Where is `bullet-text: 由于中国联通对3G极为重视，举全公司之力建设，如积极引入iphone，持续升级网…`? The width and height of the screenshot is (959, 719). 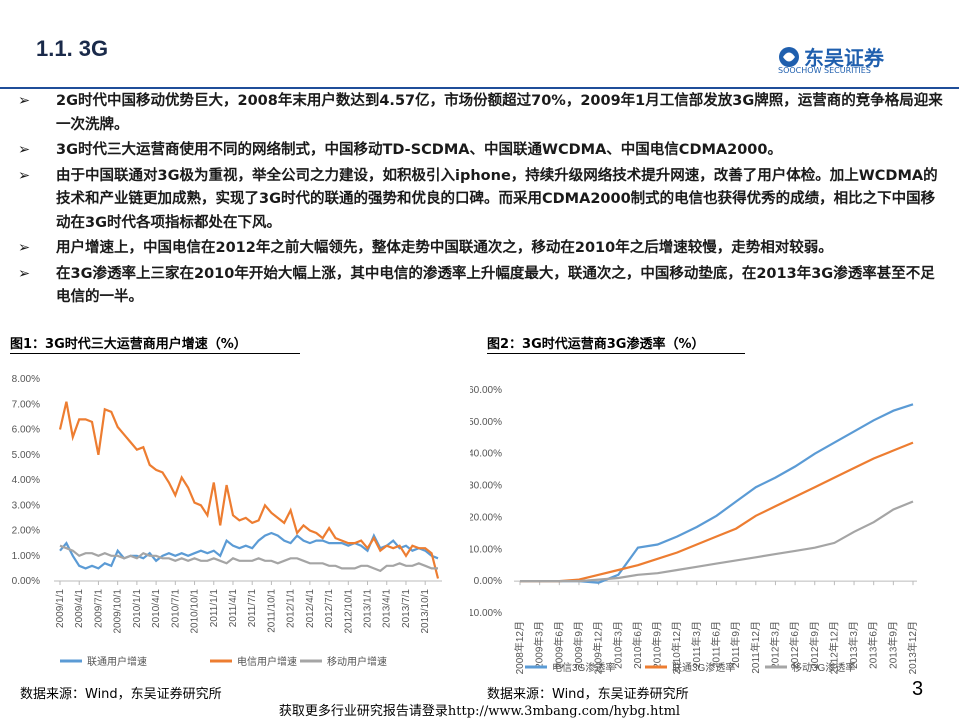 bullet-text: 由于中国联通对3G极为重视，举全公司之力建设，如积极引入iphone，持续升级网… is located at coordinates (497, 199).